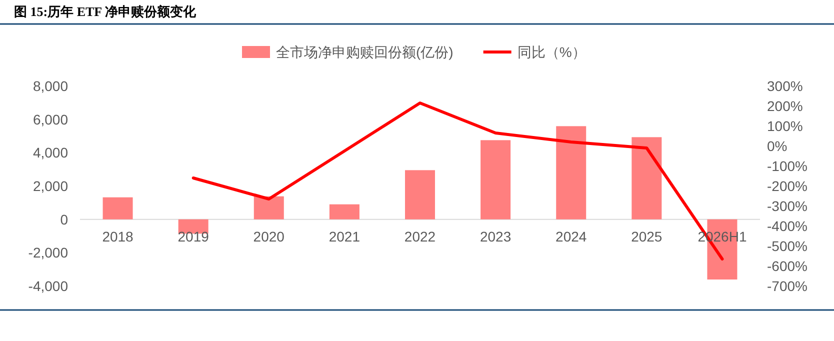  Describe the element at coordinates (787, 166) in the screenshot. I see `y2-tick-label: -100%` at that location.